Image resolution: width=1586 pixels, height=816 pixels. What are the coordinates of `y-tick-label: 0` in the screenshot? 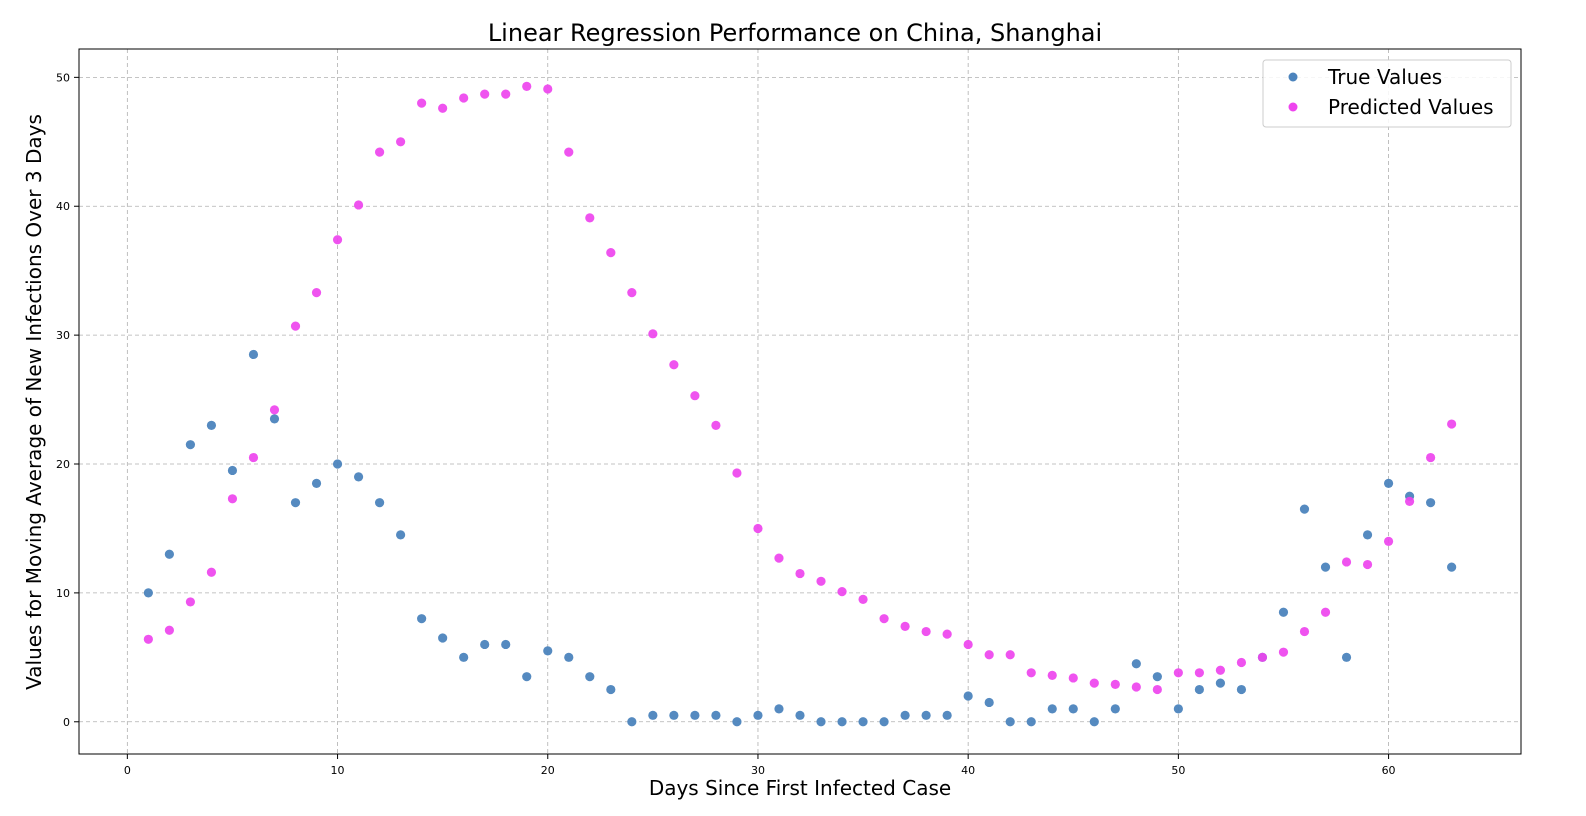 It's located at (66, 722).